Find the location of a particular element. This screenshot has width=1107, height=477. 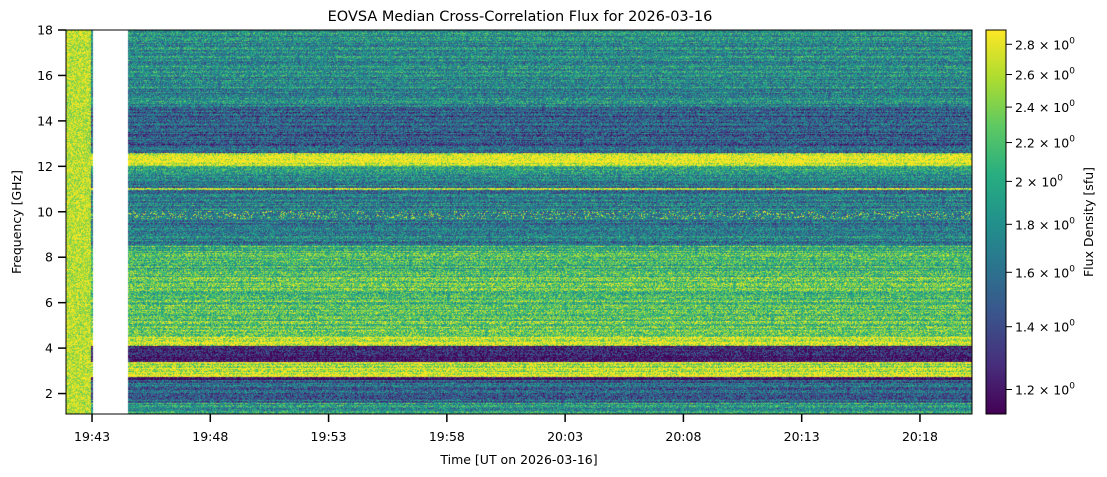

x-tick-label: 19:53 is located at coordinates (329, 436).